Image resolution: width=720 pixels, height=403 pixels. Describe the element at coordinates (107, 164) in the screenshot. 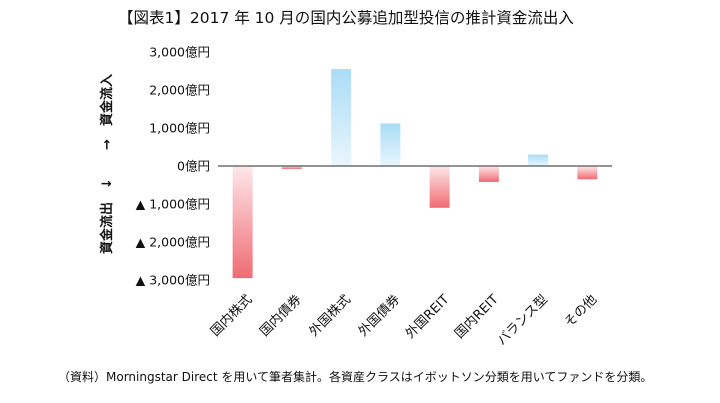

I see `y-axis-side-labels: → 資金流入 資金流出 ↓` at that location.